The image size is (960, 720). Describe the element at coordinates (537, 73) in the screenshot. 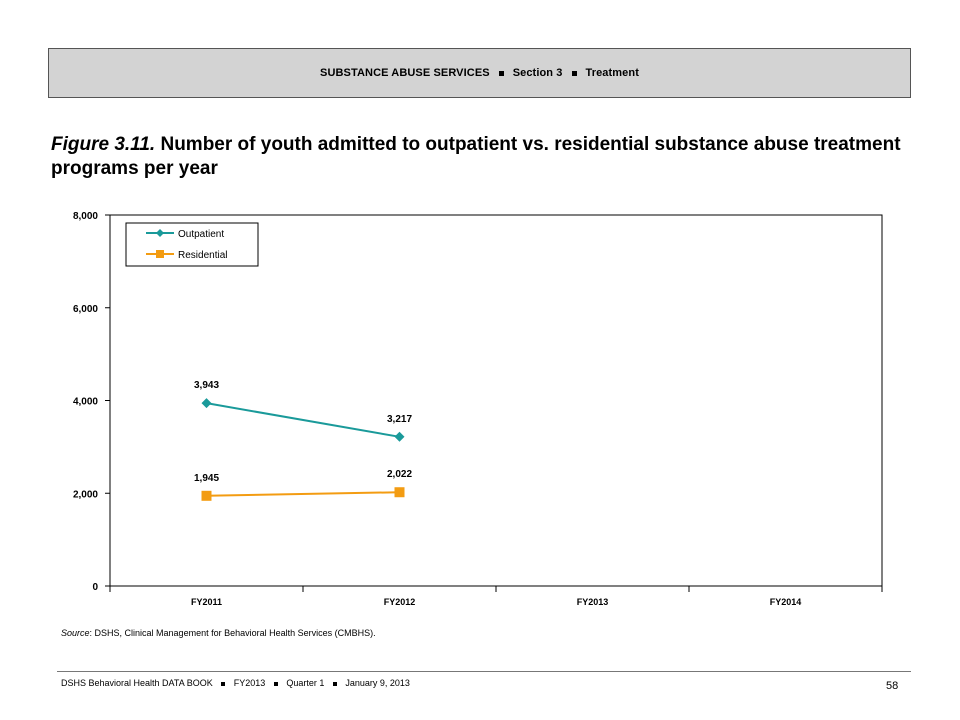

I see `header-section: Section 3` at that location.